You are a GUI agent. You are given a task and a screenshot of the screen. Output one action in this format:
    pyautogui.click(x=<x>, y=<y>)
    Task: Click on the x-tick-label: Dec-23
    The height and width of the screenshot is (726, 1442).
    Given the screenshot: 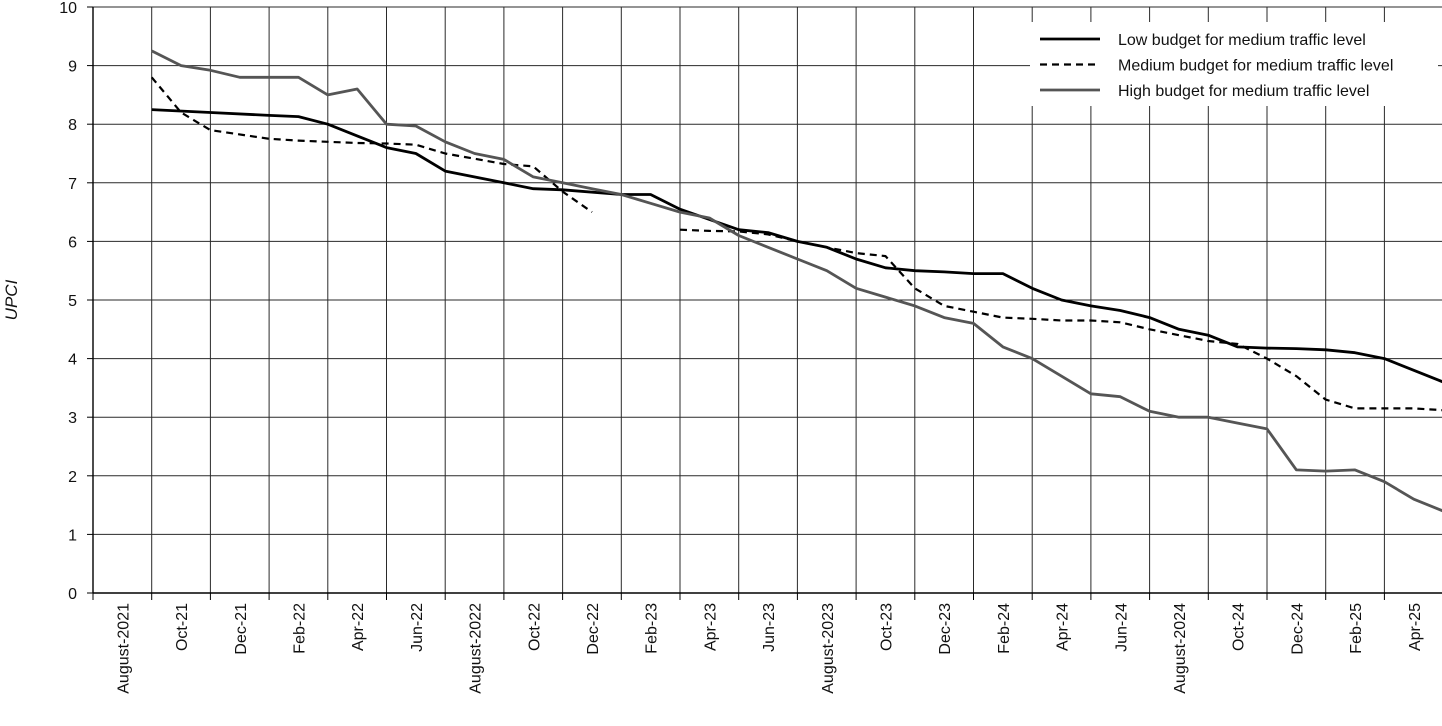 What is the action you would take?
    pyautogui.click(x=945, y=629)
    